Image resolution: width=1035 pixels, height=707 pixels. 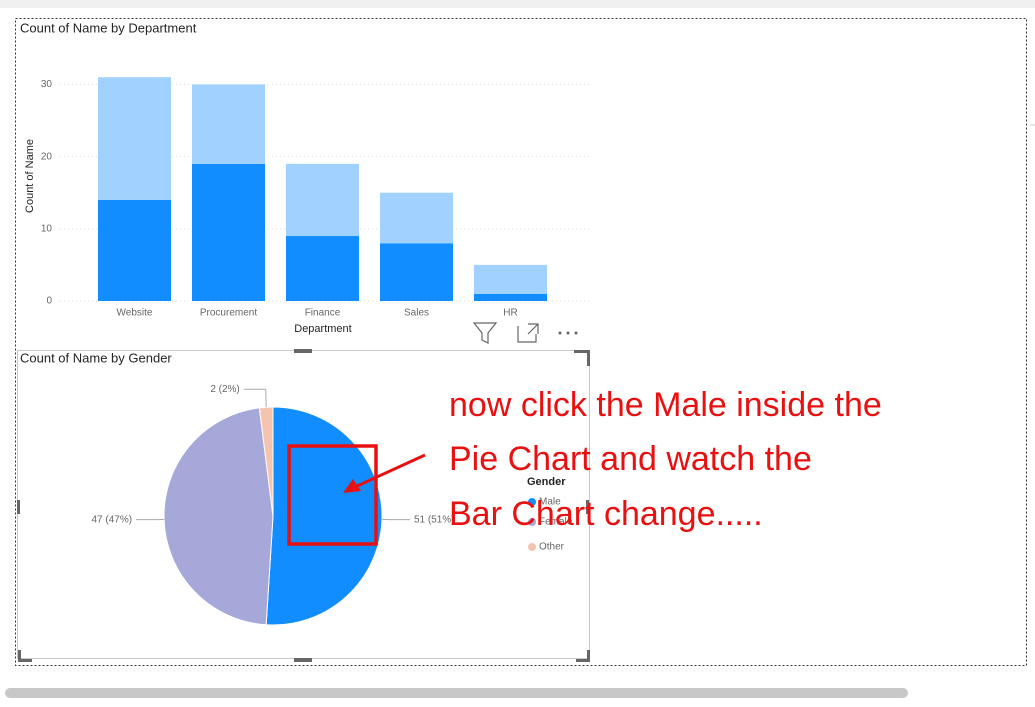 What do you see at coordinates (416, 313) in the screenshot?
I see `x-tick-label: Sales` at bounding box center [416, 313].